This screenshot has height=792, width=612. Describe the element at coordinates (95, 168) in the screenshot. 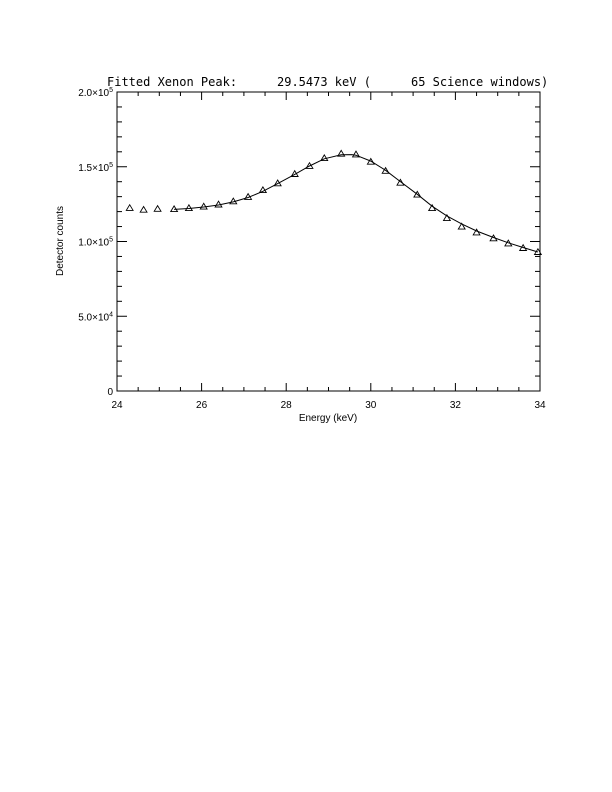

I see `y-tick-label: 1.5×10⁵` at that location.